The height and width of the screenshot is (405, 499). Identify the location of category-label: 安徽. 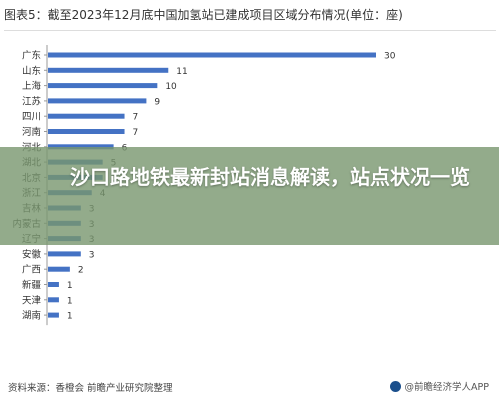
(32, 254).